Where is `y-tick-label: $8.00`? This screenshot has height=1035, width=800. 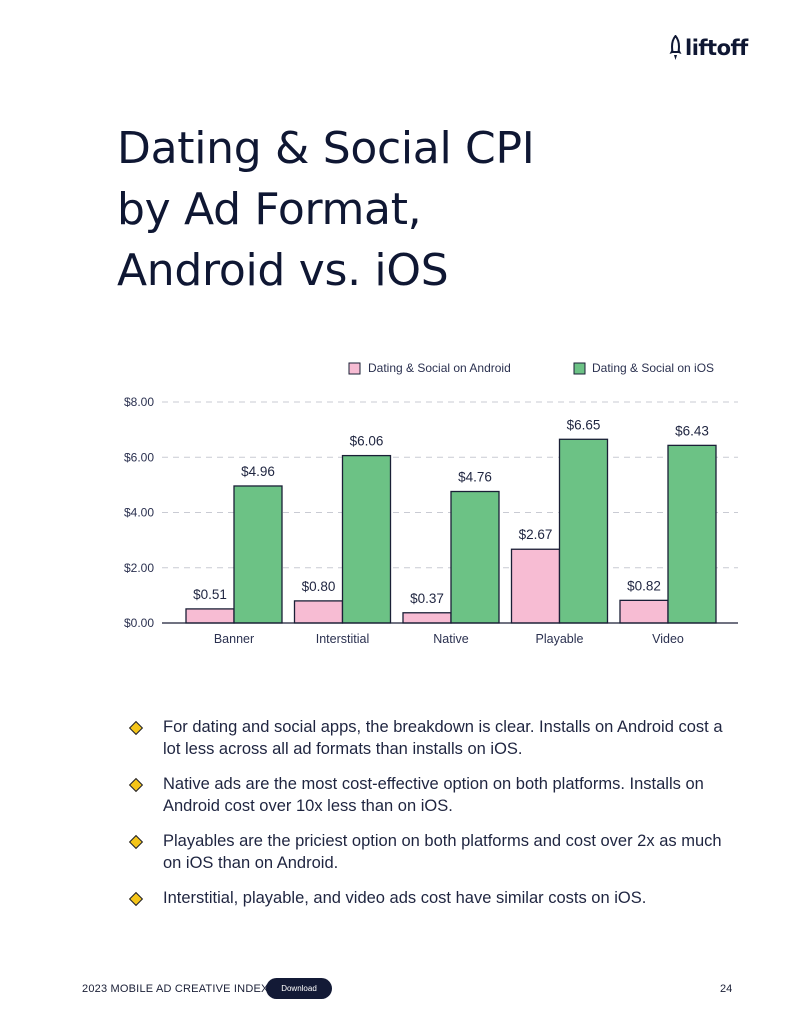
y-tick-label: $8.00 is located at coordinates (139, 402).